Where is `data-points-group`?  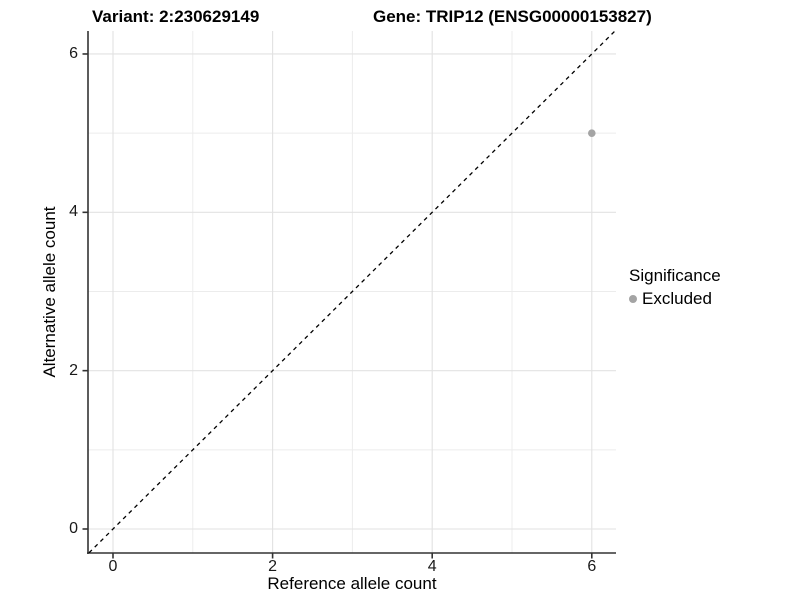
data-points-group is located at coordinates (592, 133).